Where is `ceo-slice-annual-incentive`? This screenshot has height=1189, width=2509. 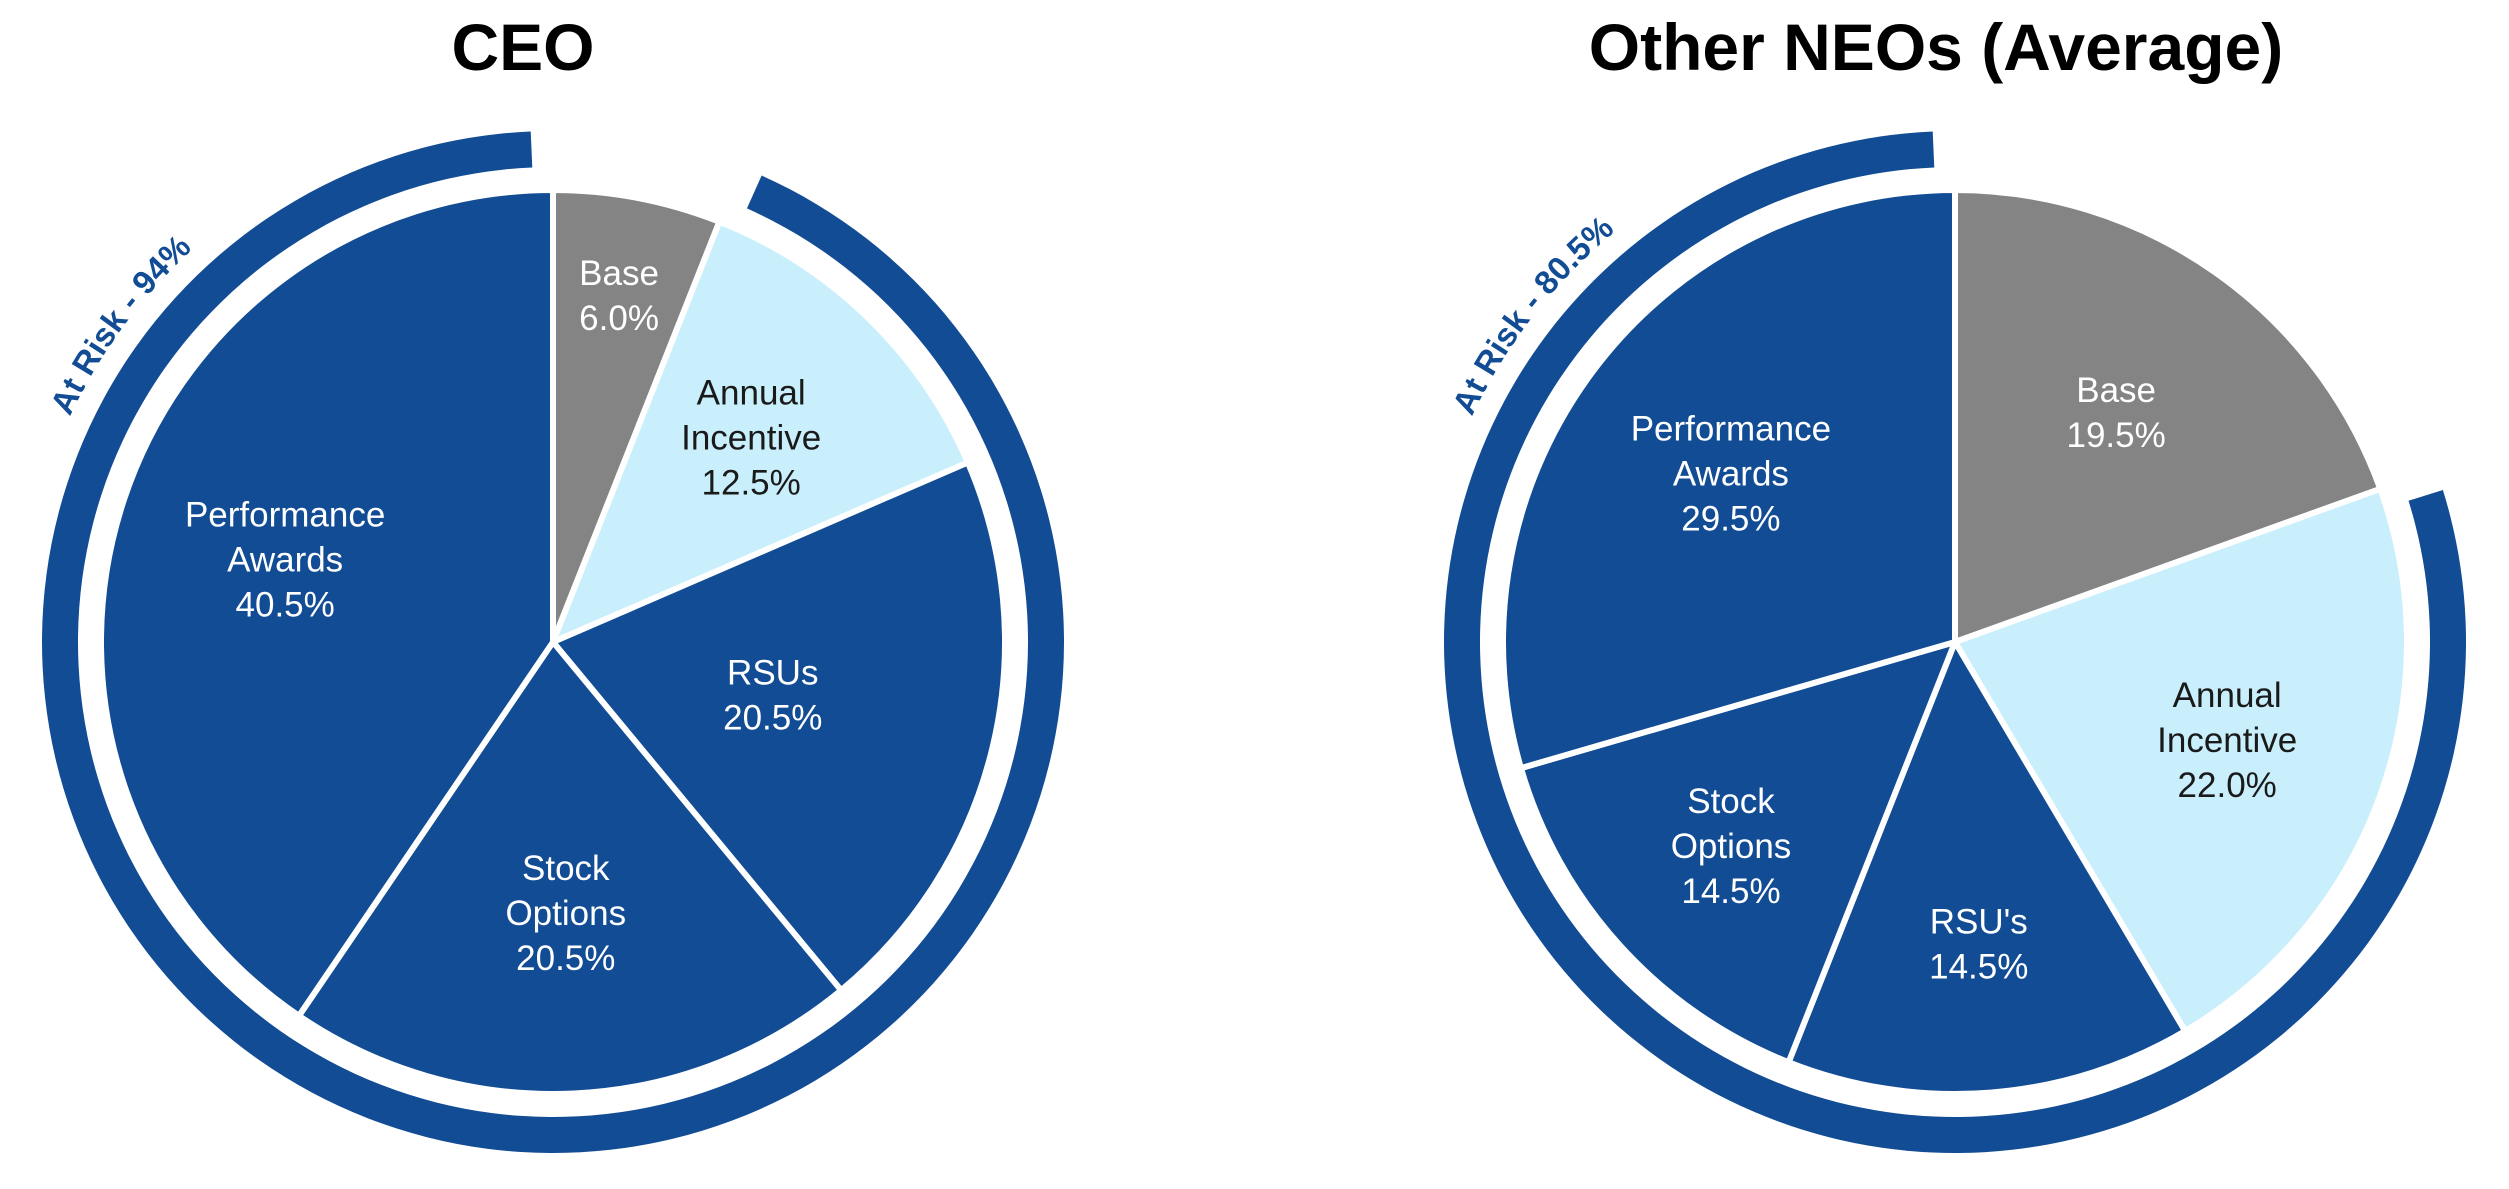
ceo-slice-annual-incentive is located at coordinates (760, 431).